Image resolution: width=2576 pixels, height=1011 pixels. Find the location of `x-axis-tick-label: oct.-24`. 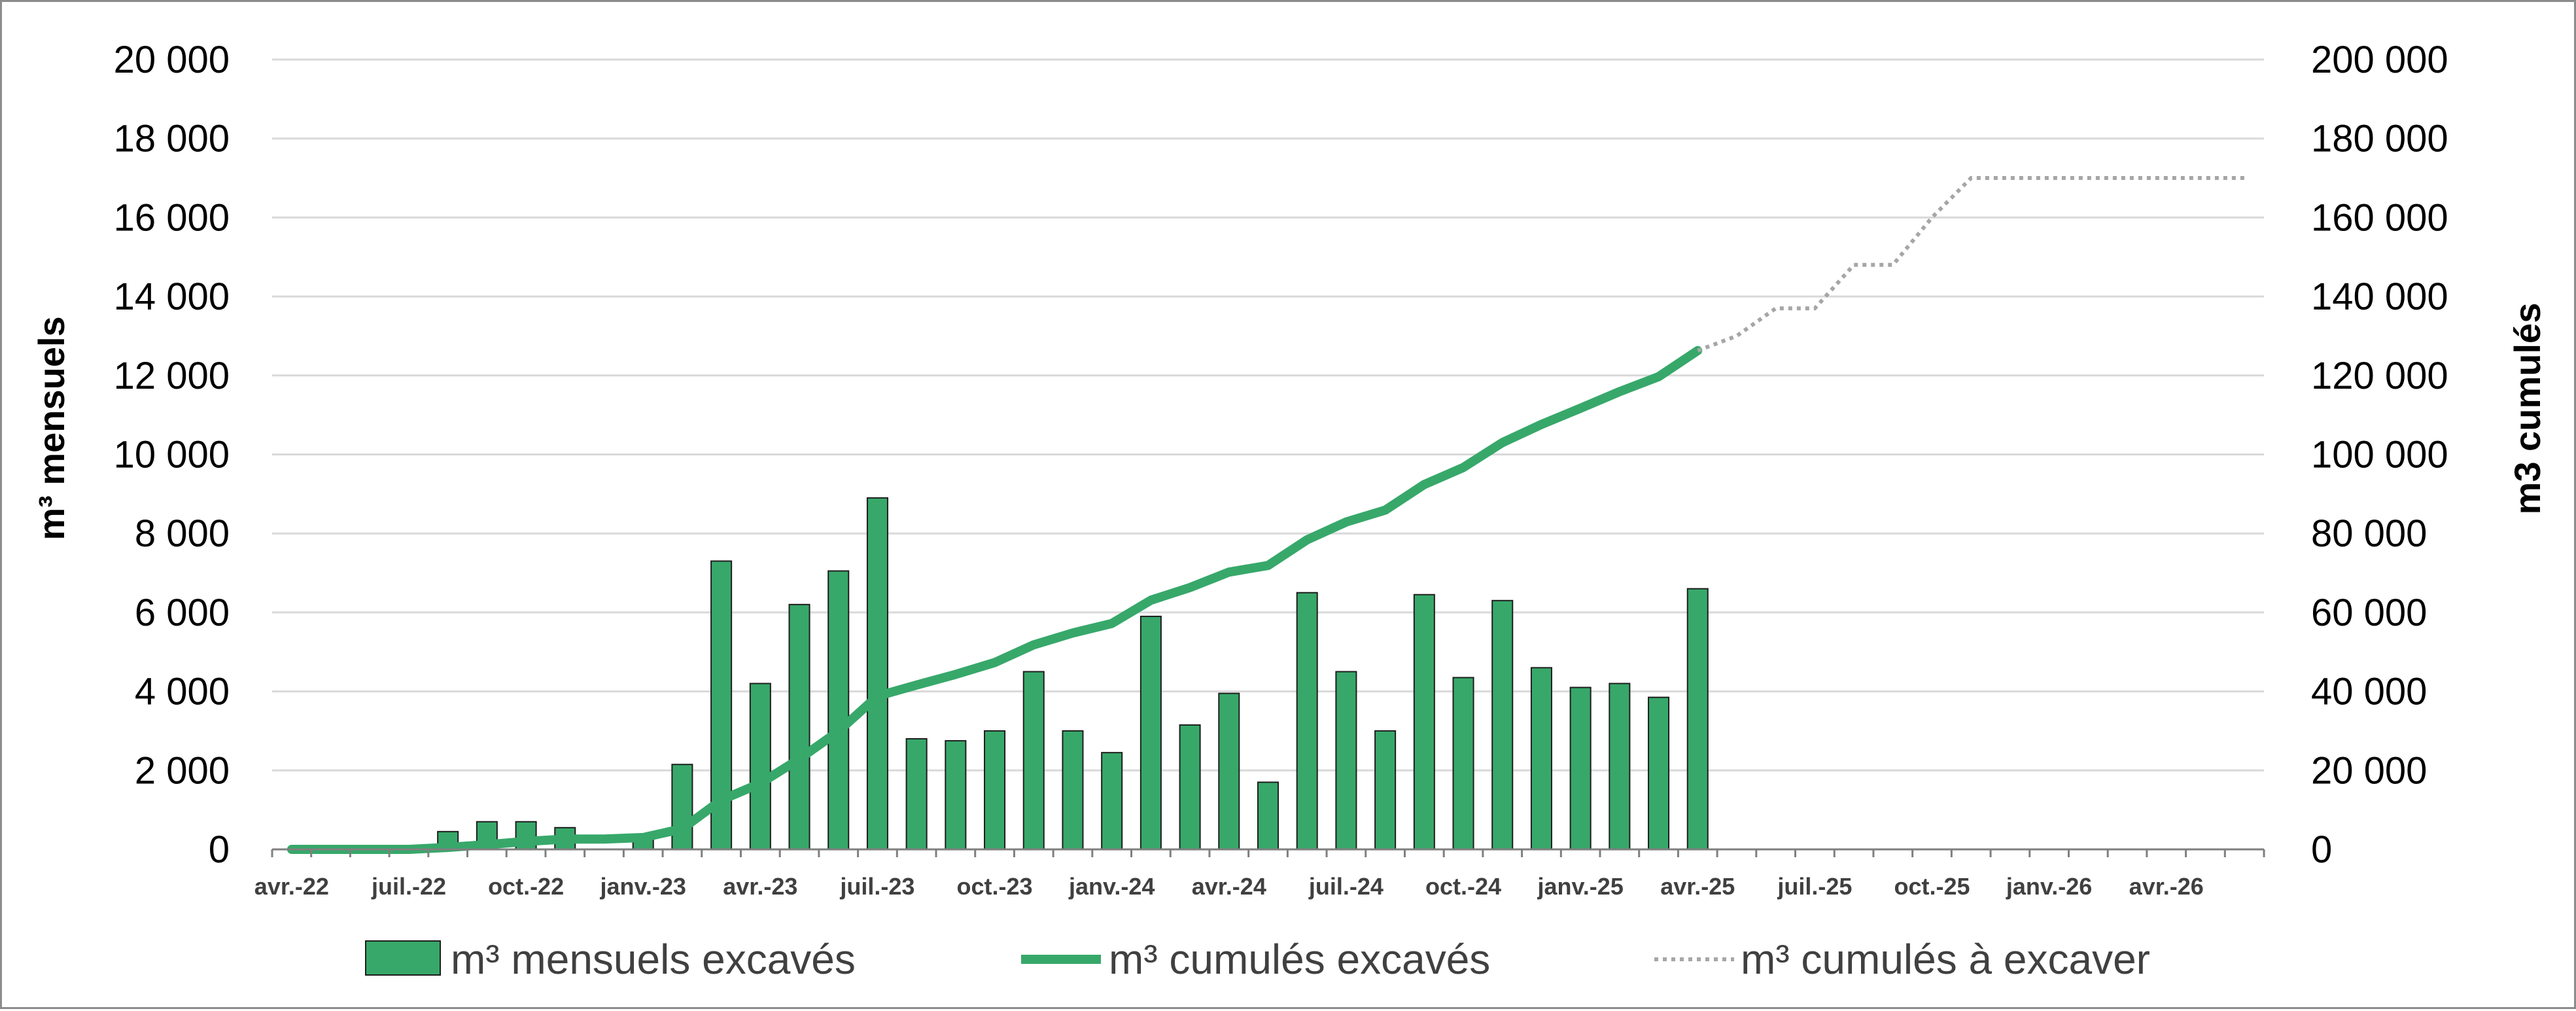

x-axis-tick-label: oct.-24 is located at coordinates (1463, 886).